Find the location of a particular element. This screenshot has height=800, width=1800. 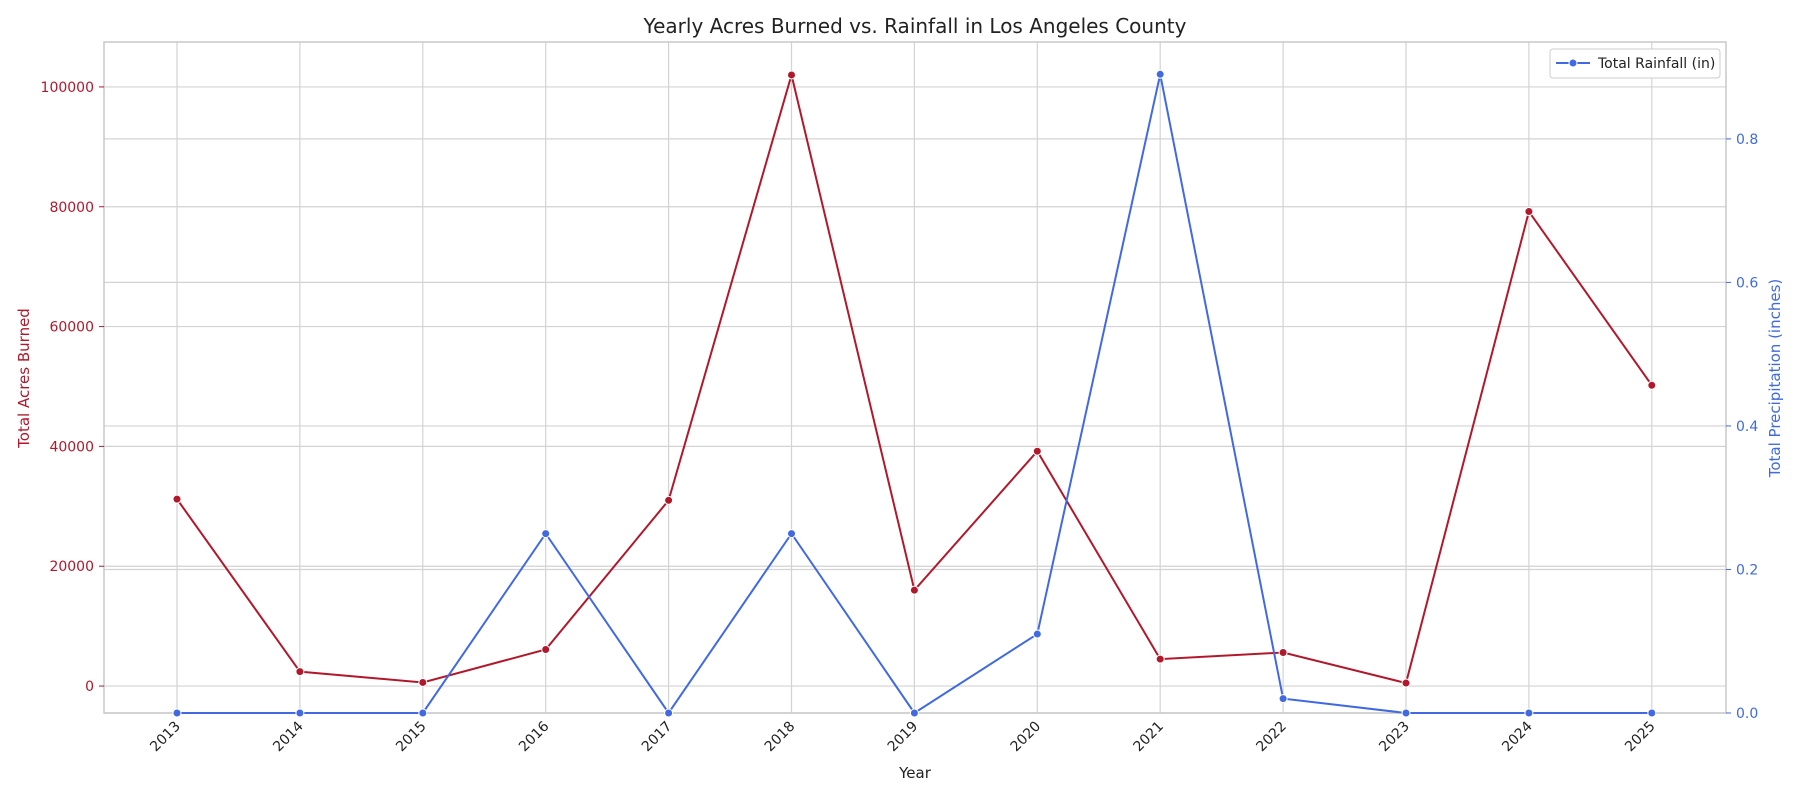

right-tick-label: 0.4 is located at coordinates (1747, 427).